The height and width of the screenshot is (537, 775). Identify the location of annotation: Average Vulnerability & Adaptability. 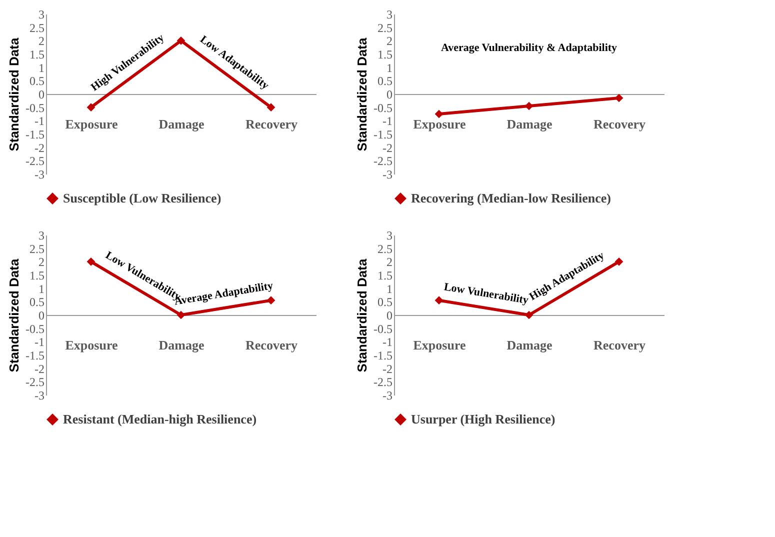
(529, 48).